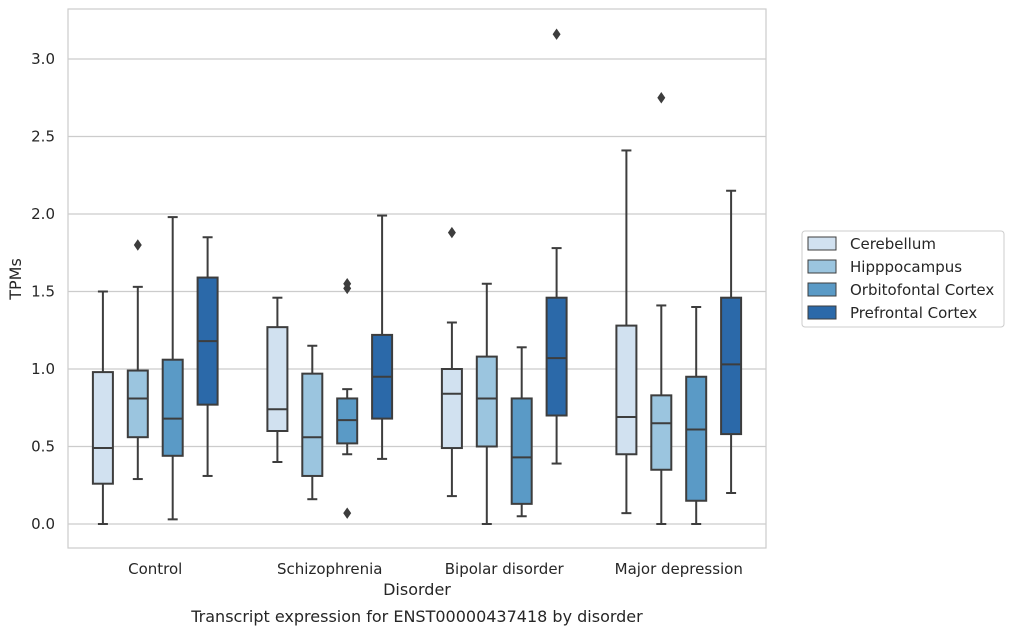  What do you see at coordinates (43, 369) in the screenshot?
I see `y-tick-label: 1.0` at bounding box center [43, 369].